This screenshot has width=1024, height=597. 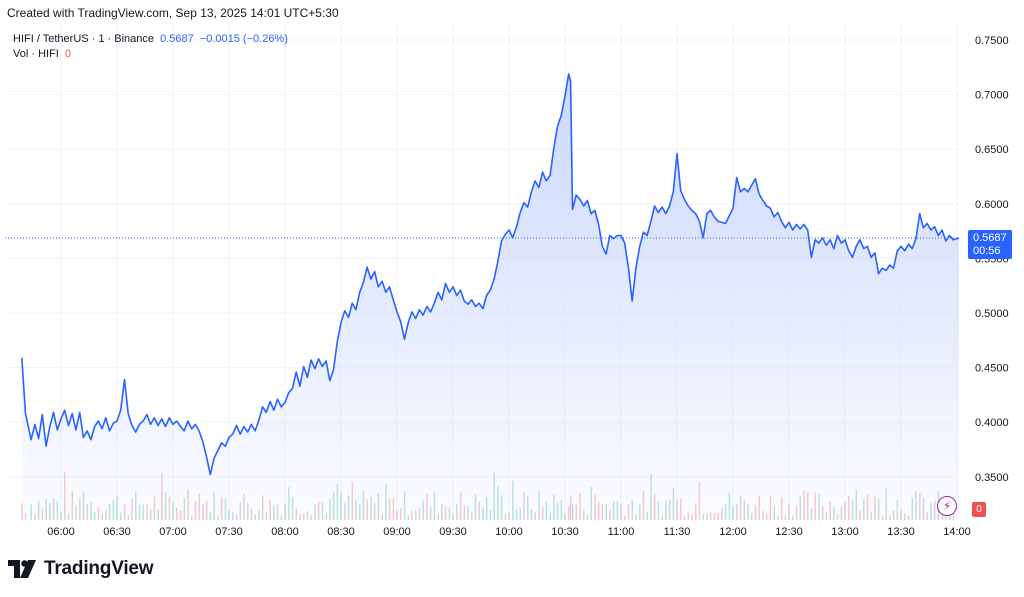 I want to click on lightning-icon: ⚡, so click(x=947, y=506).